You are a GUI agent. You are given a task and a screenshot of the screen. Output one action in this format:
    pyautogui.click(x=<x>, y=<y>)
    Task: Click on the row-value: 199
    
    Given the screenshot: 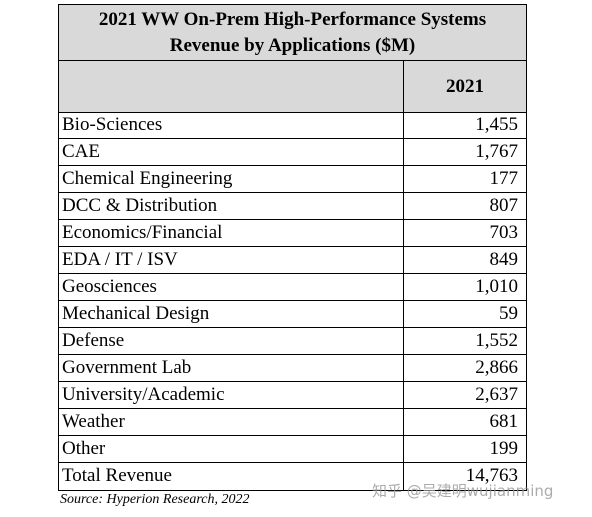 What is the action you would take?
    pyautogui.click(x=504, y=448)
    